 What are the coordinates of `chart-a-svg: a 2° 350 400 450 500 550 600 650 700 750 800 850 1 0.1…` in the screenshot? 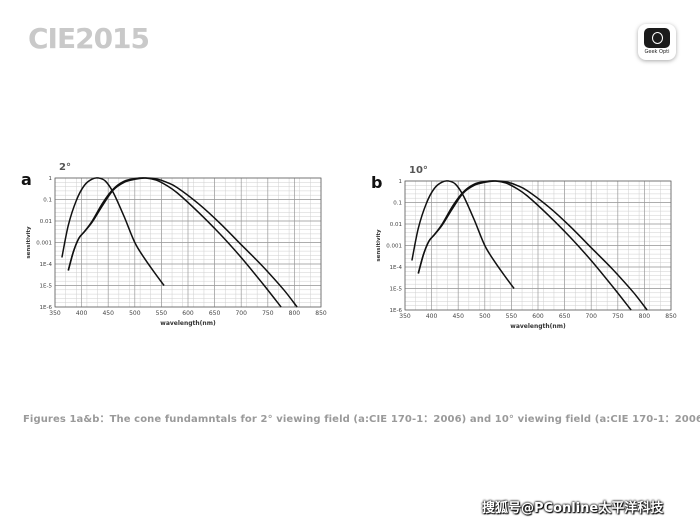 It's located at (174, 244).